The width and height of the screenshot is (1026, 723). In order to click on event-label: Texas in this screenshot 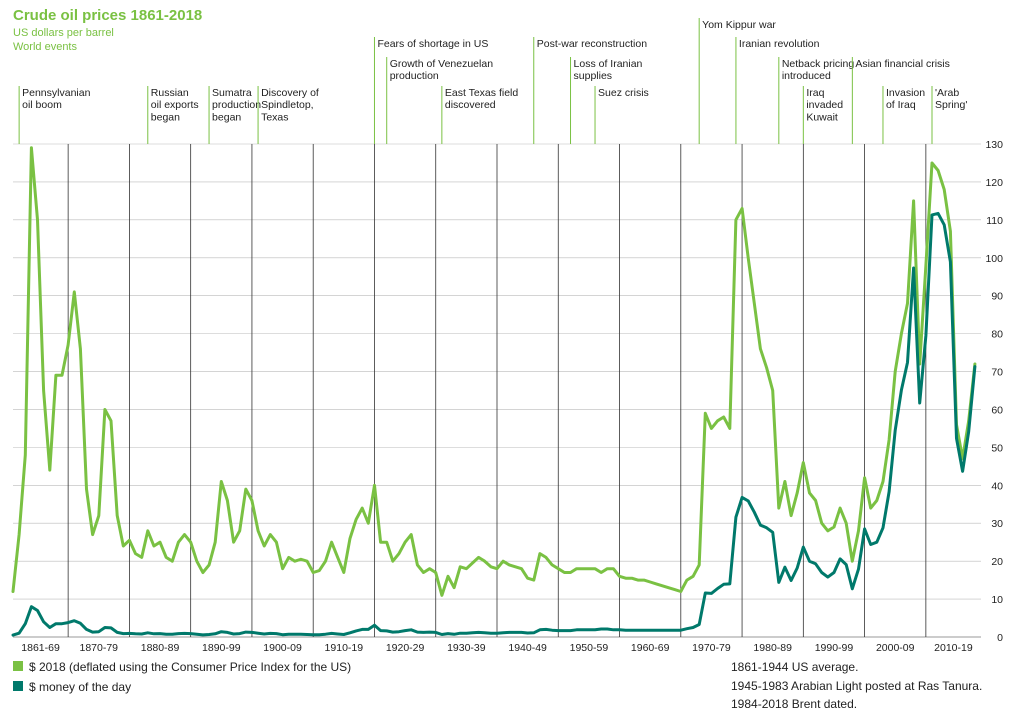, I will do `click(274, 117)`.